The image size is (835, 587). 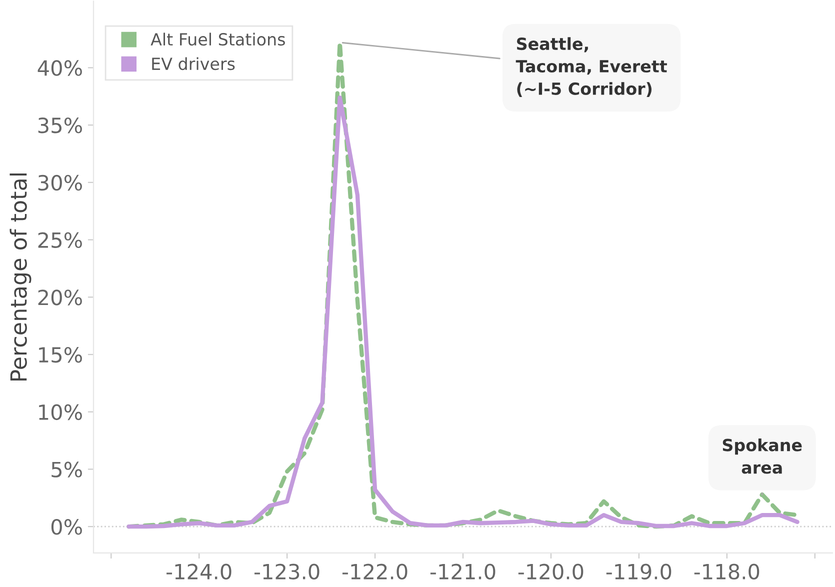 I want to click on annotation: Seattle, Tacoma, Everett (~I-5 Corridor), so click(x=591, y=67).